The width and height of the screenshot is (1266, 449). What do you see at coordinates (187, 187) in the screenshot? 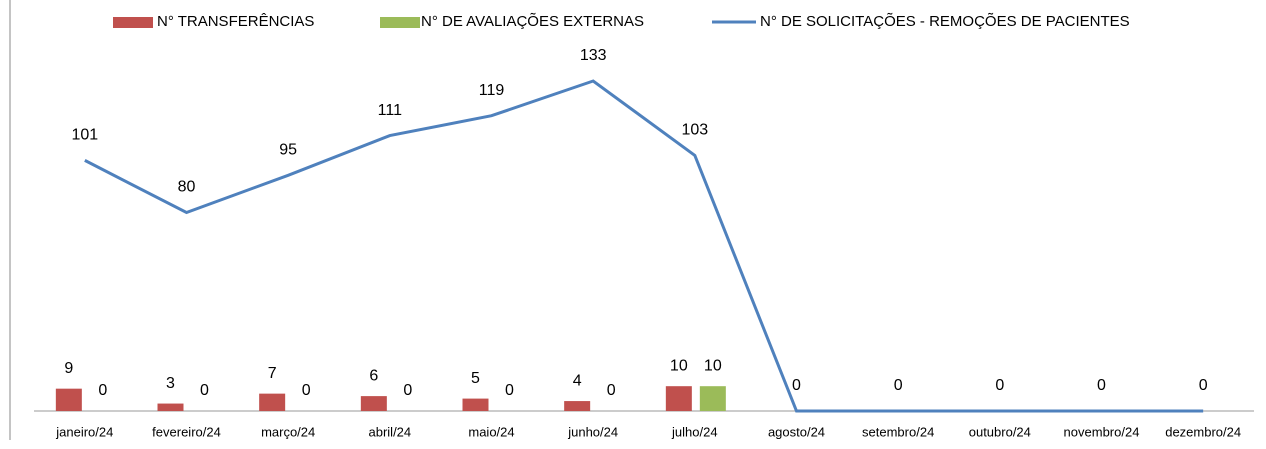
I see `data-label: 80` at bounding box center [187, 187].